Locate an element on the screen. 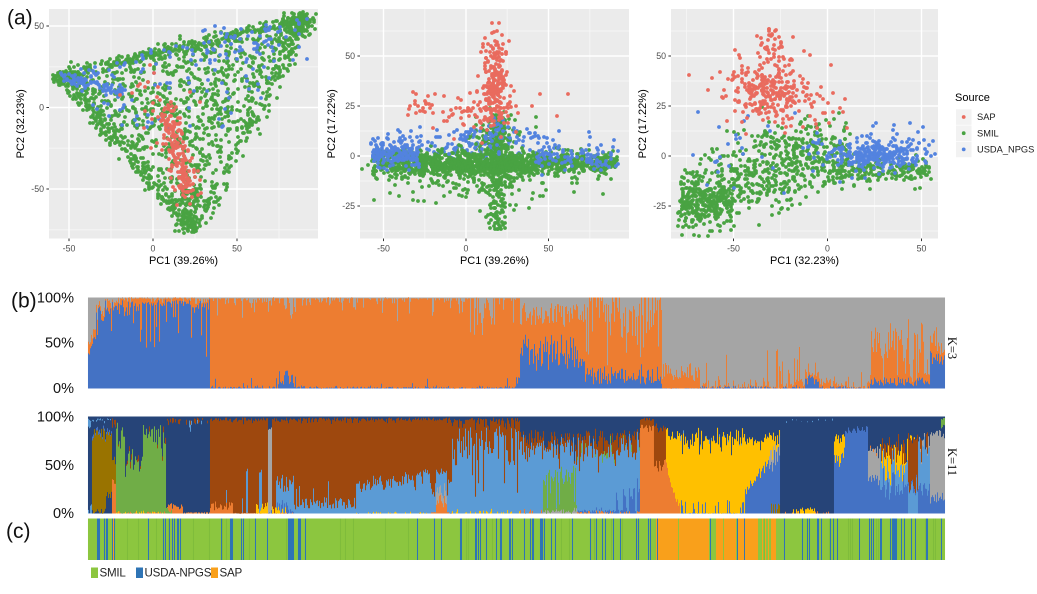 Image resolution: width=1037 pixels, height=594 pixels. svg-text: (c) is located at coordinates (18, 531).